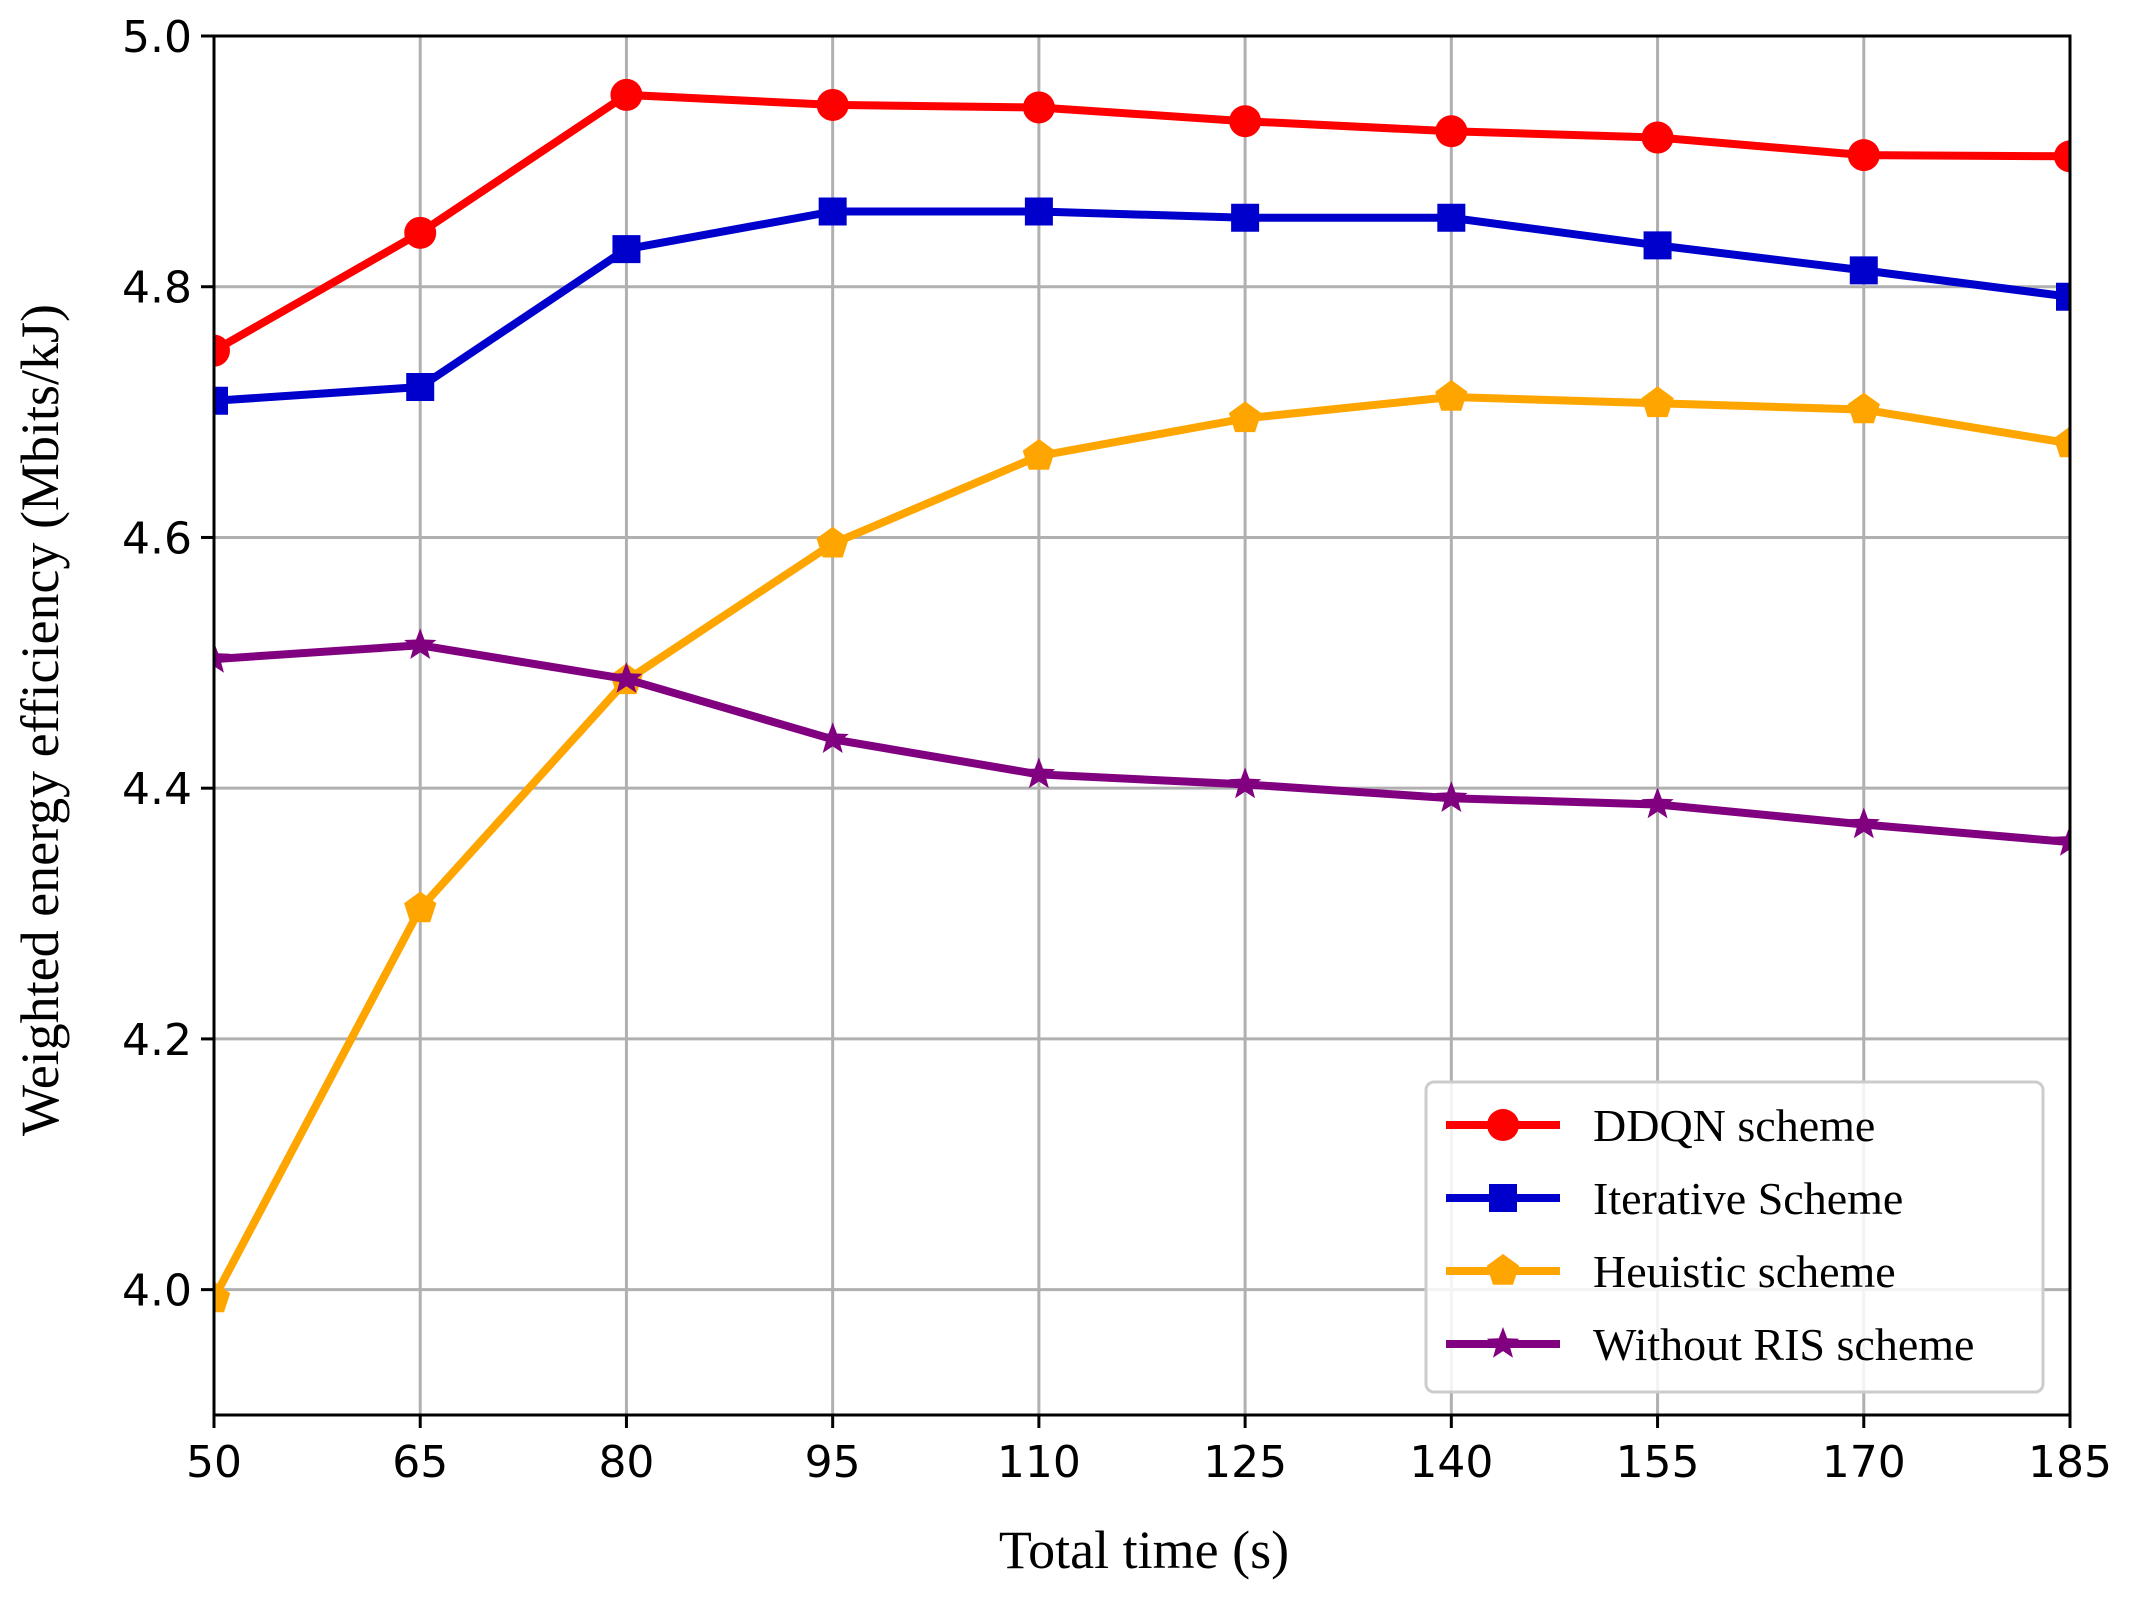 The height and width of the screenshot is (1600, 2129). What do you see at coordinates (1144, 1550) in the screenshot?
I see `x-axis-title: Total time (s)` at bounding box center [1144, 1550].